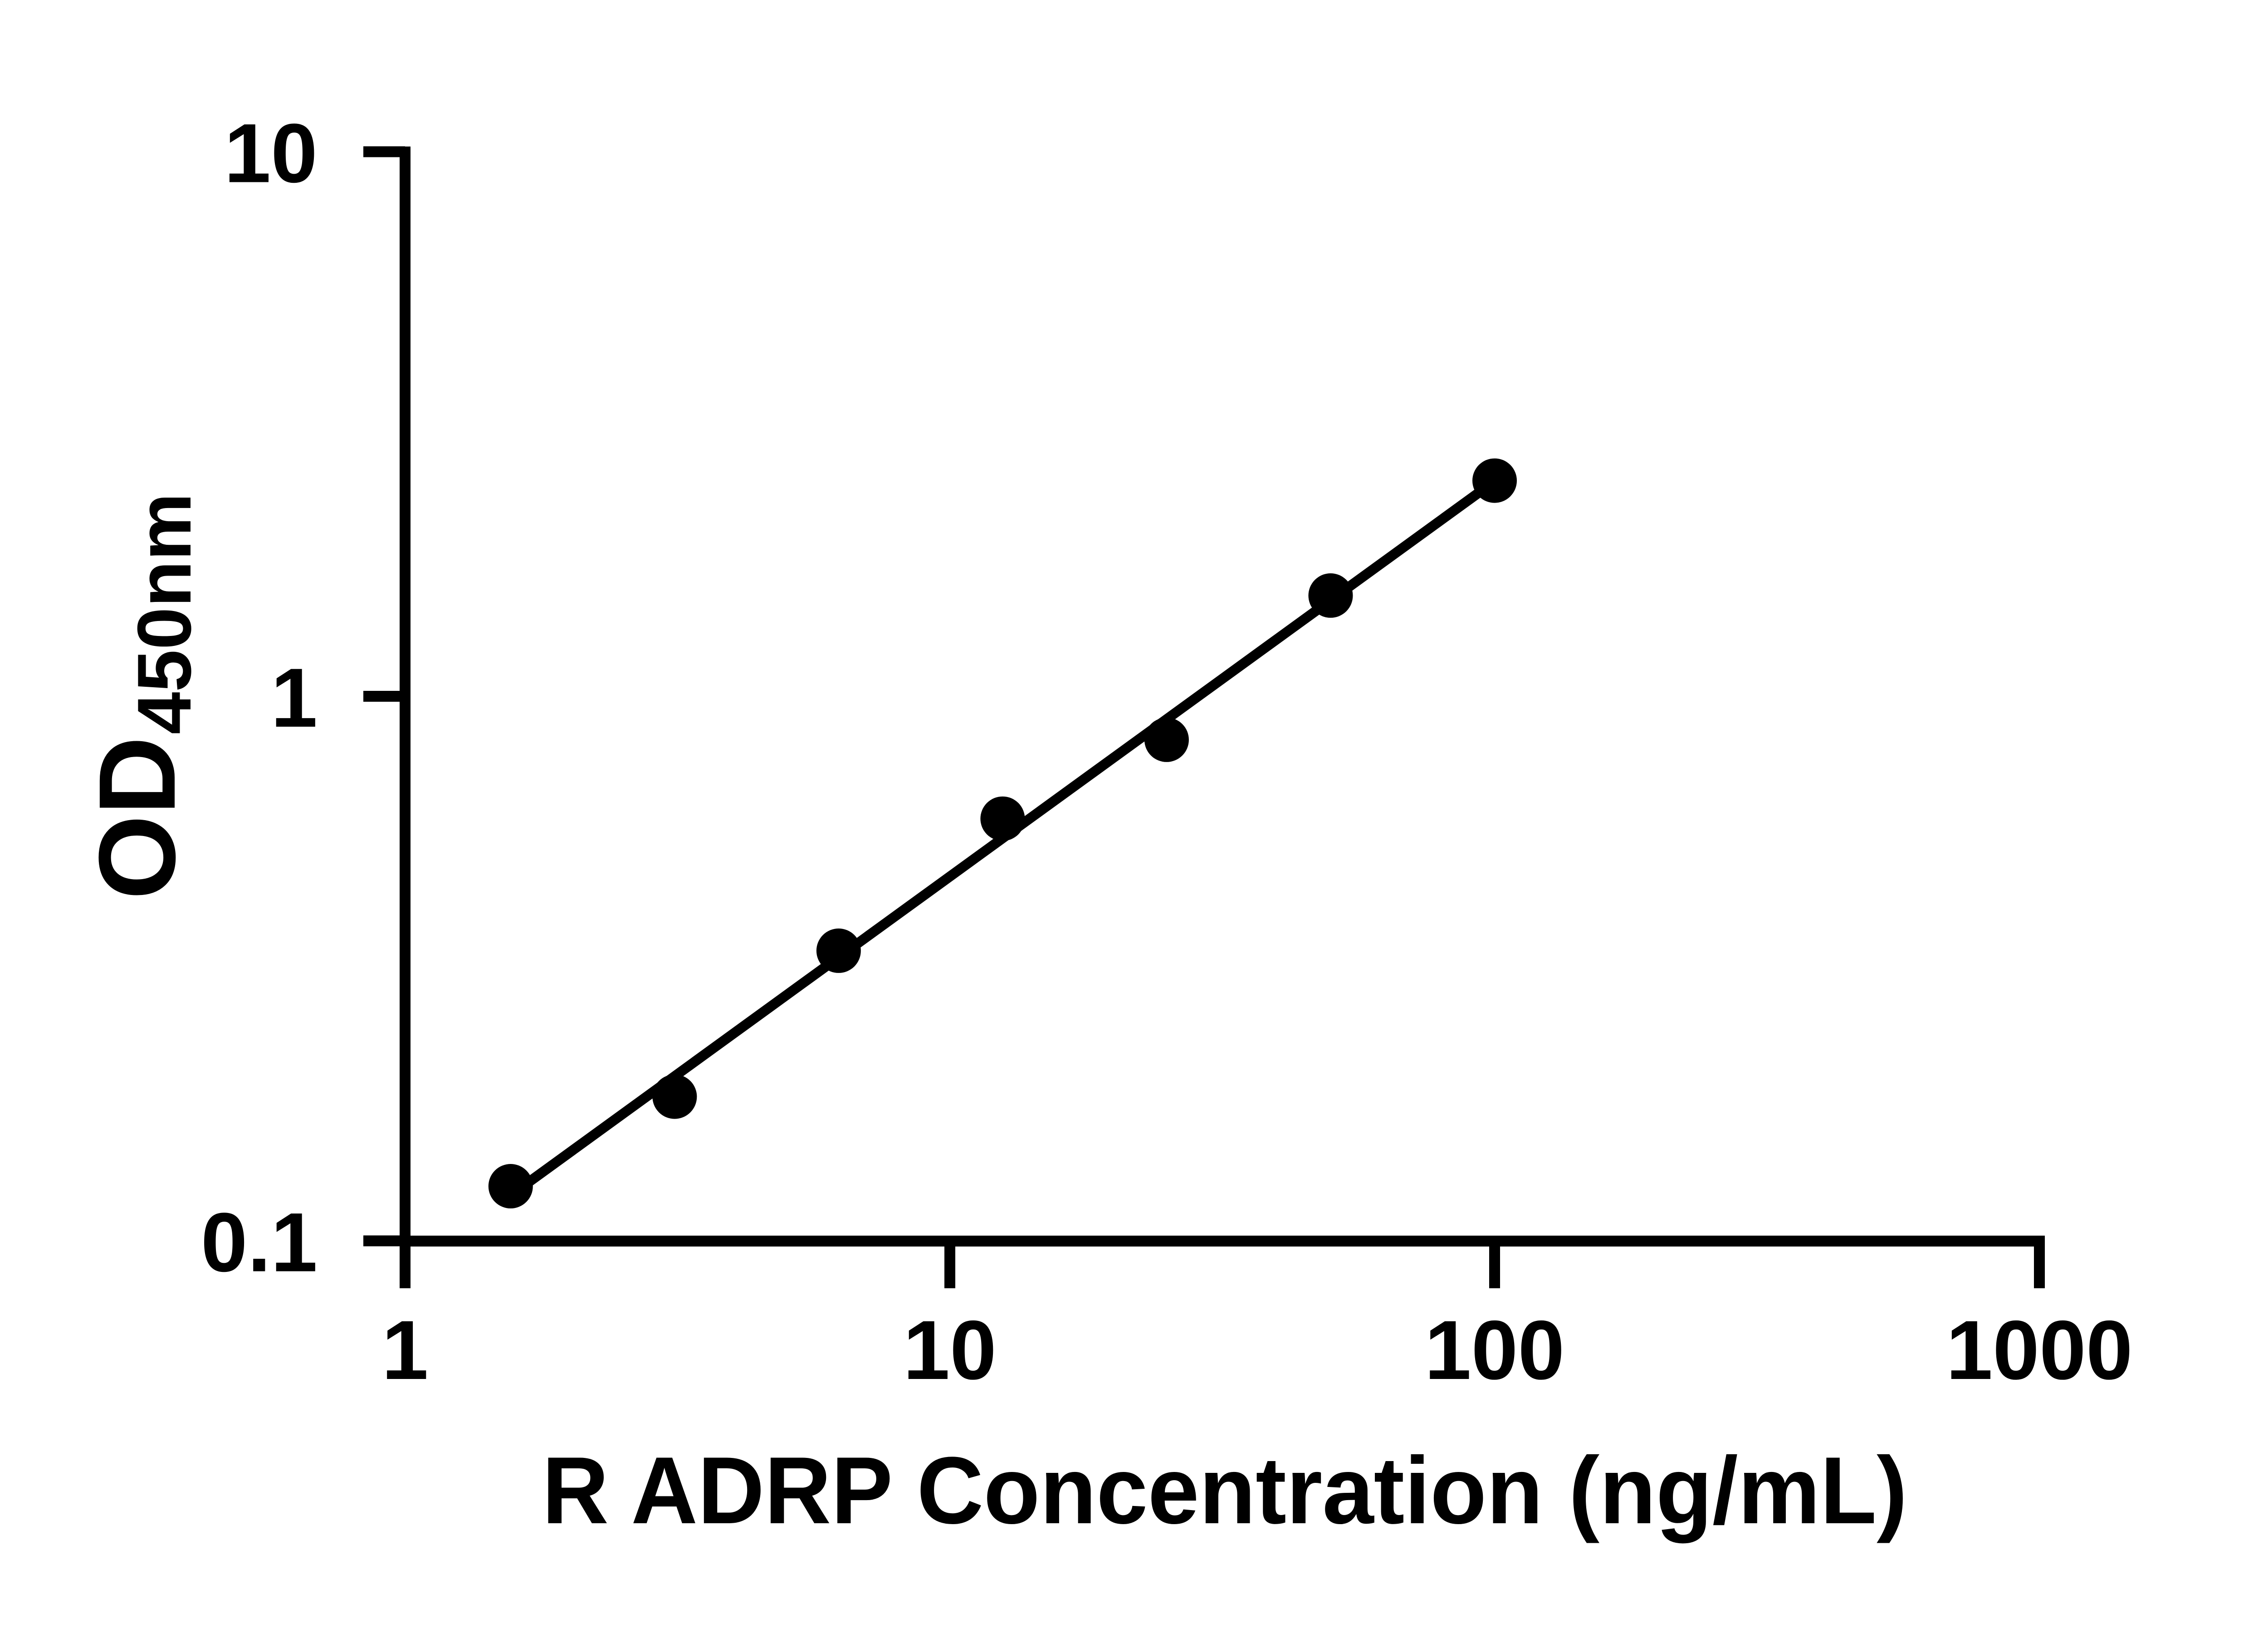 This screenshot has height=1633, width=2268. I want to click on x-tick-label: 10, so click(950, 1350).